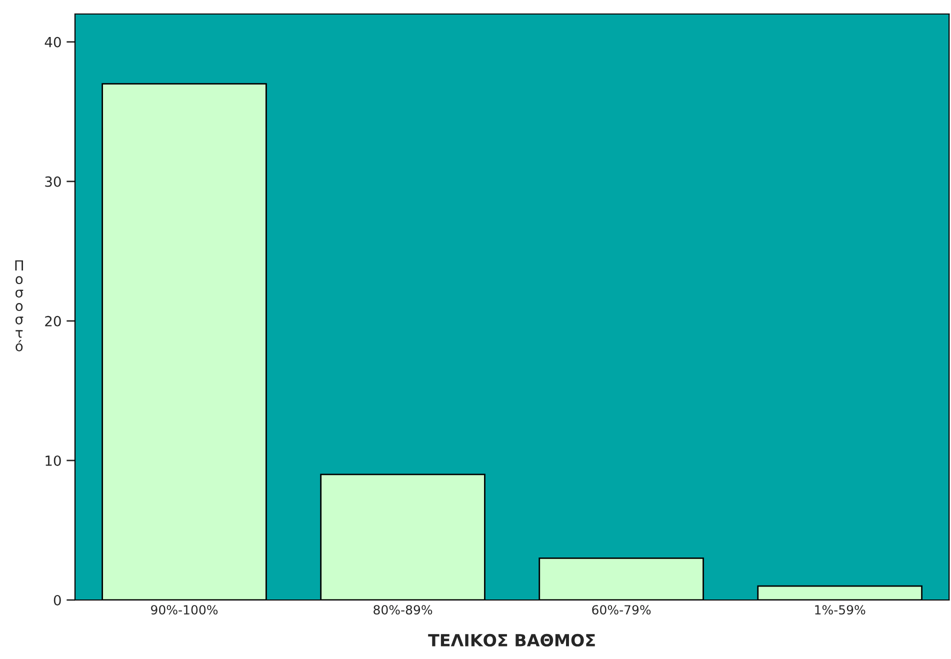 Image resolution: width=951 pixels, height=659 pixels. What do you see at coordinates (53, 321) in the screenshot?
I see `y-tick-label: 20` at bounding box center [53, 321].